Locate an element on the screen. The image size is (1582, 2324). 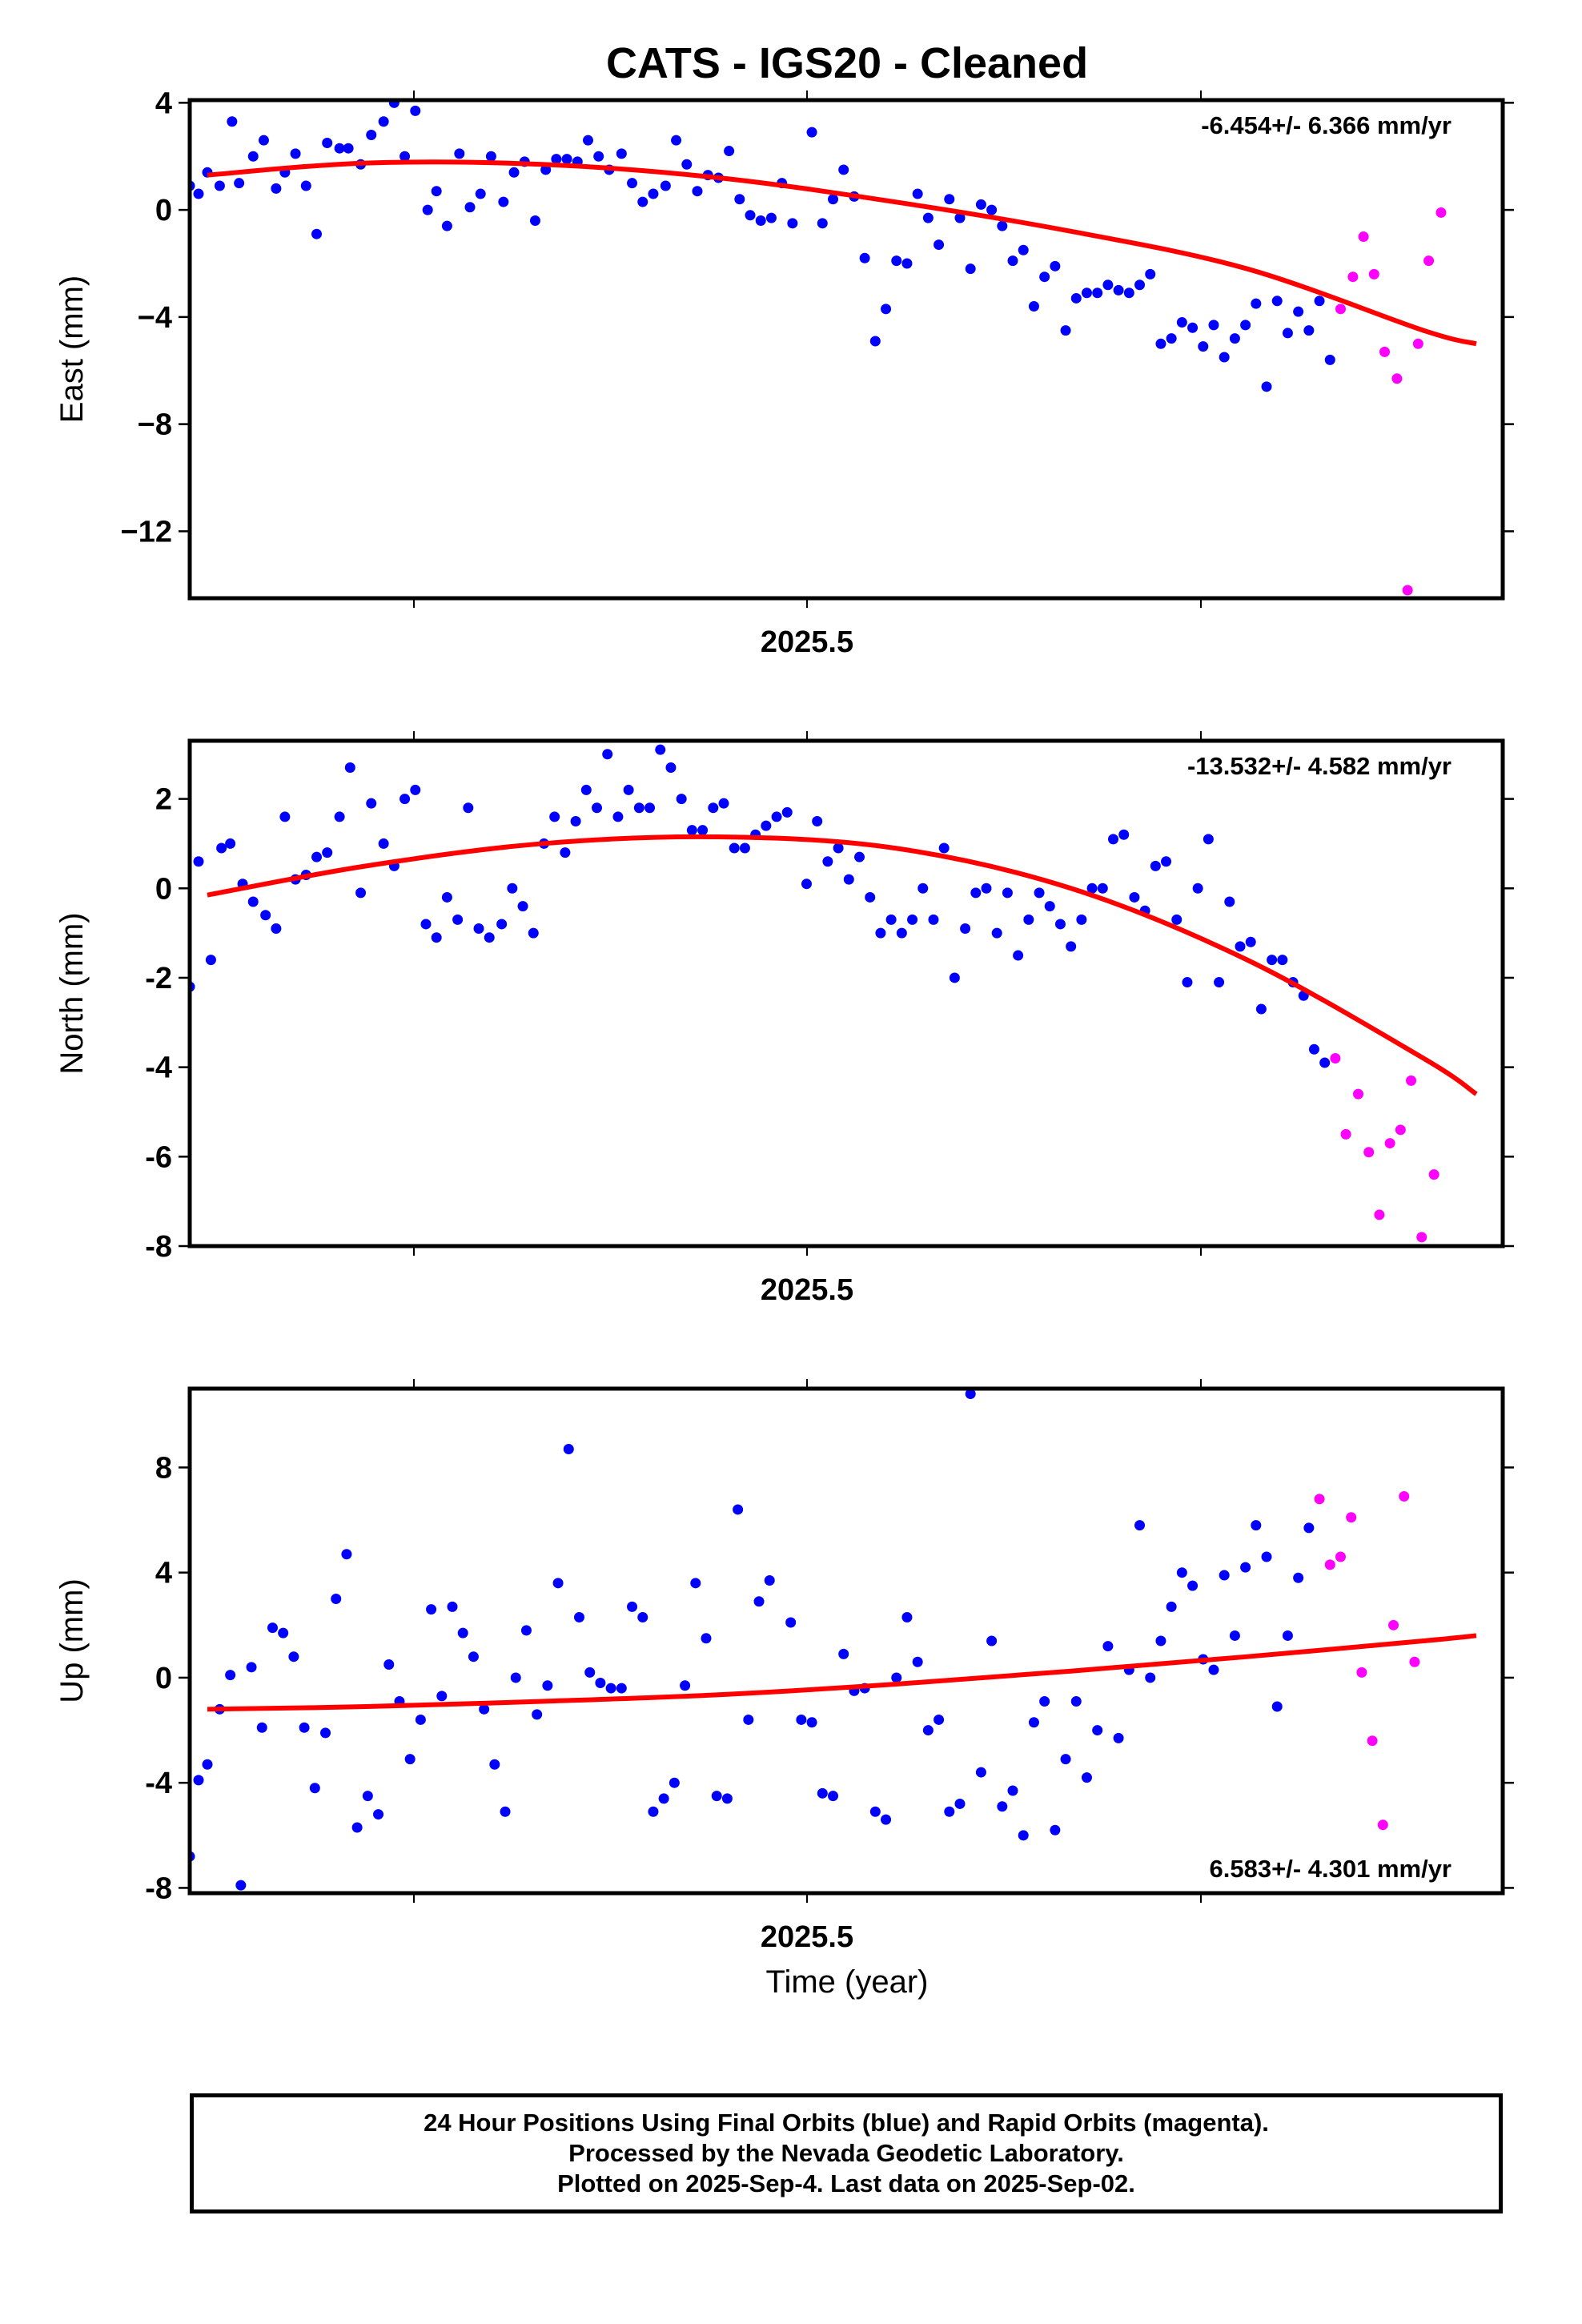
y-tick-label: −12 is located at coordinates (146, 532).